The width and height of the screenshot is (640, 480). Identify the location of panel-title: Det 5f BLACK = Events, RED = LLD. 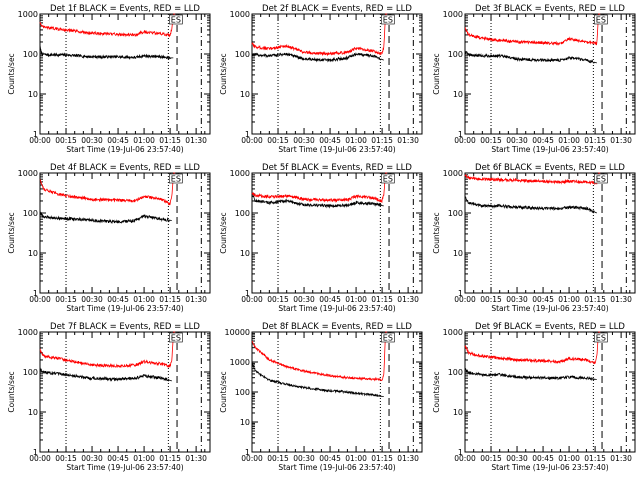
(337, 168).